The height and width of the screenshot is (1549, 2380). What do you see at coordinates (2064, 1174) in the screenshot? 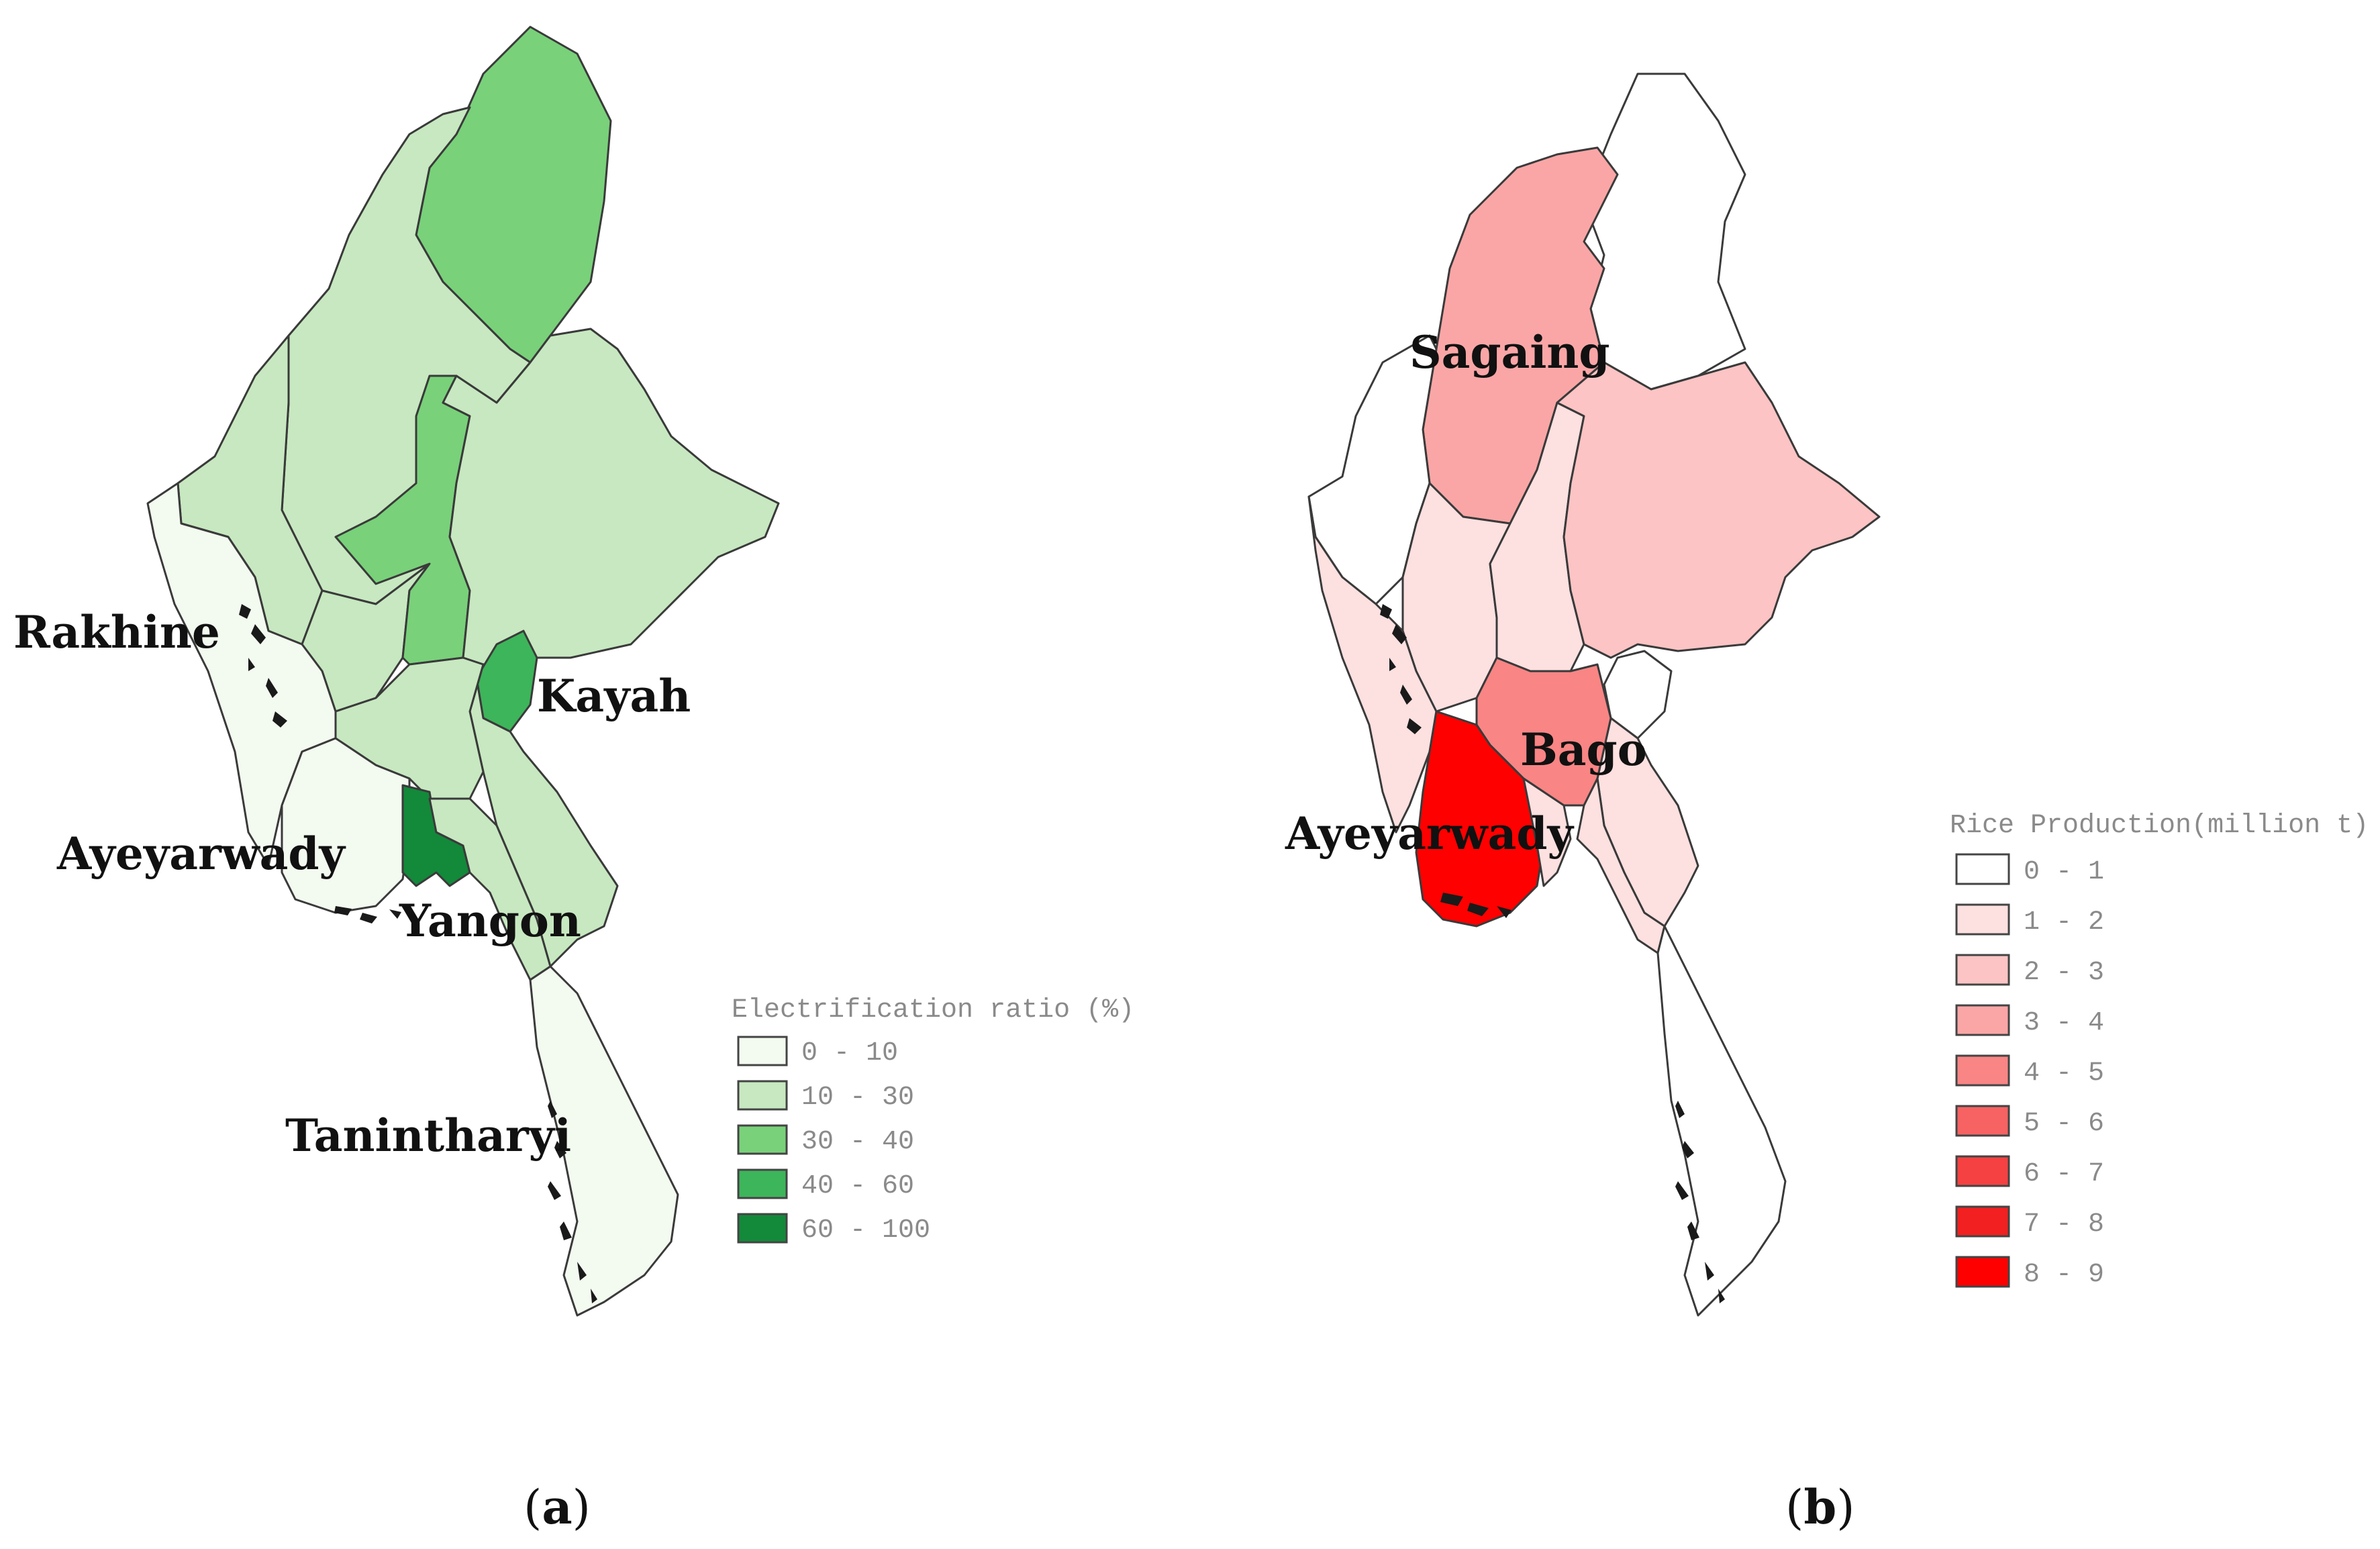
I see `legend-label: 6 - 7` at bounding box center [2064, 1174].